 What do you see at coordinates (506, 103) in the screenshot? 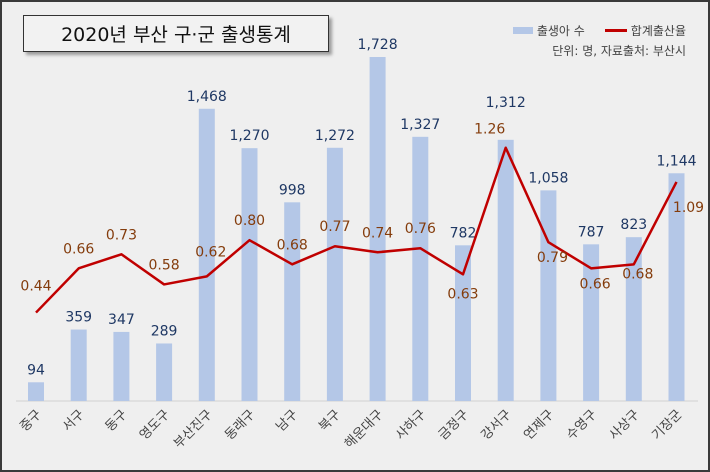
I see `bar-value-label: 1,312` at bounding box center [506, 103].